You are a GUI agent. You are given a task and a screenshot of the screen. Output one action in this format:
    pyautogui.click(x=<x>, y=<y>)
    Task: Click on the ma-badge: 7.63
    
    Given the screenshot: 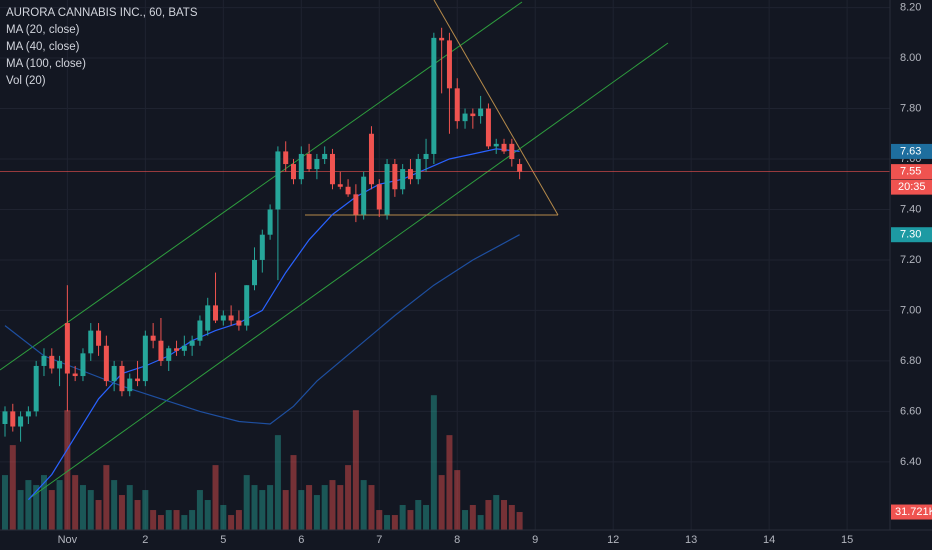 What is the action you would take?
    pyautogui.click(x=910, y=151)
    